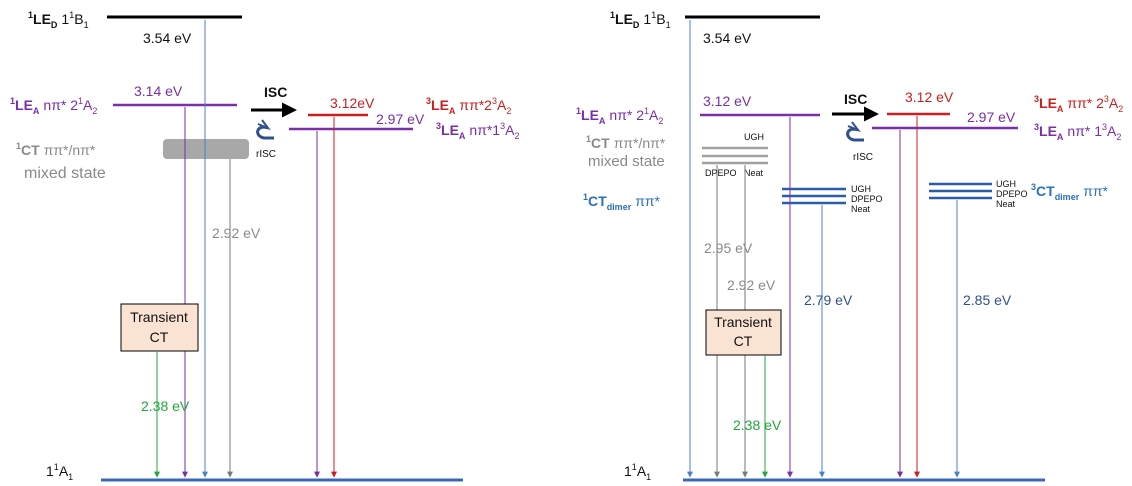 The width and height of the screenshot is (1132, 486). I want to click on right-s-dimer-host-dpepo: DPEPO, so click(867, 199).